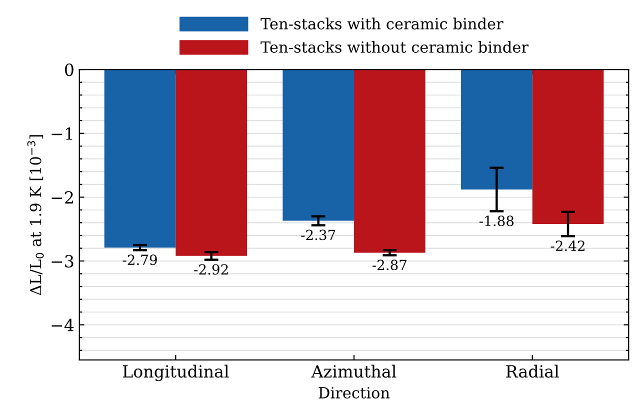 The image size is (635, 409). Describe the element at coordinates (532, 371) in the screenshot. I see `x-tick-label: Radial` at that location.